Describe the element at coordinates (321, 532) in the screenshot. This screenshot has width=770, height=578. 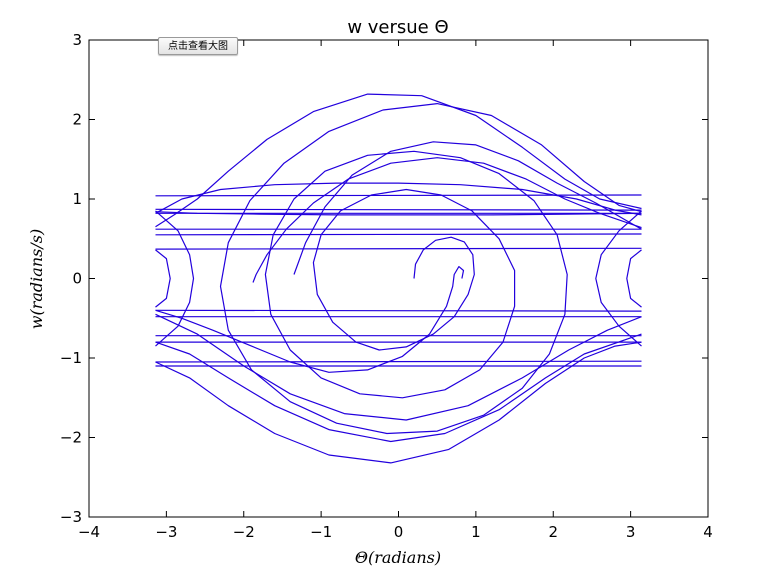
I see `x-tick-label-3: −1` at that location.